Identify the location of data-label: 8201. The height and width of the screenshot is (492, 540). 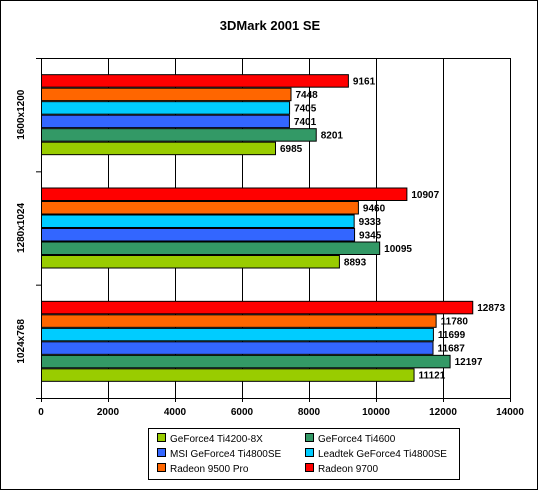
(332, 135).